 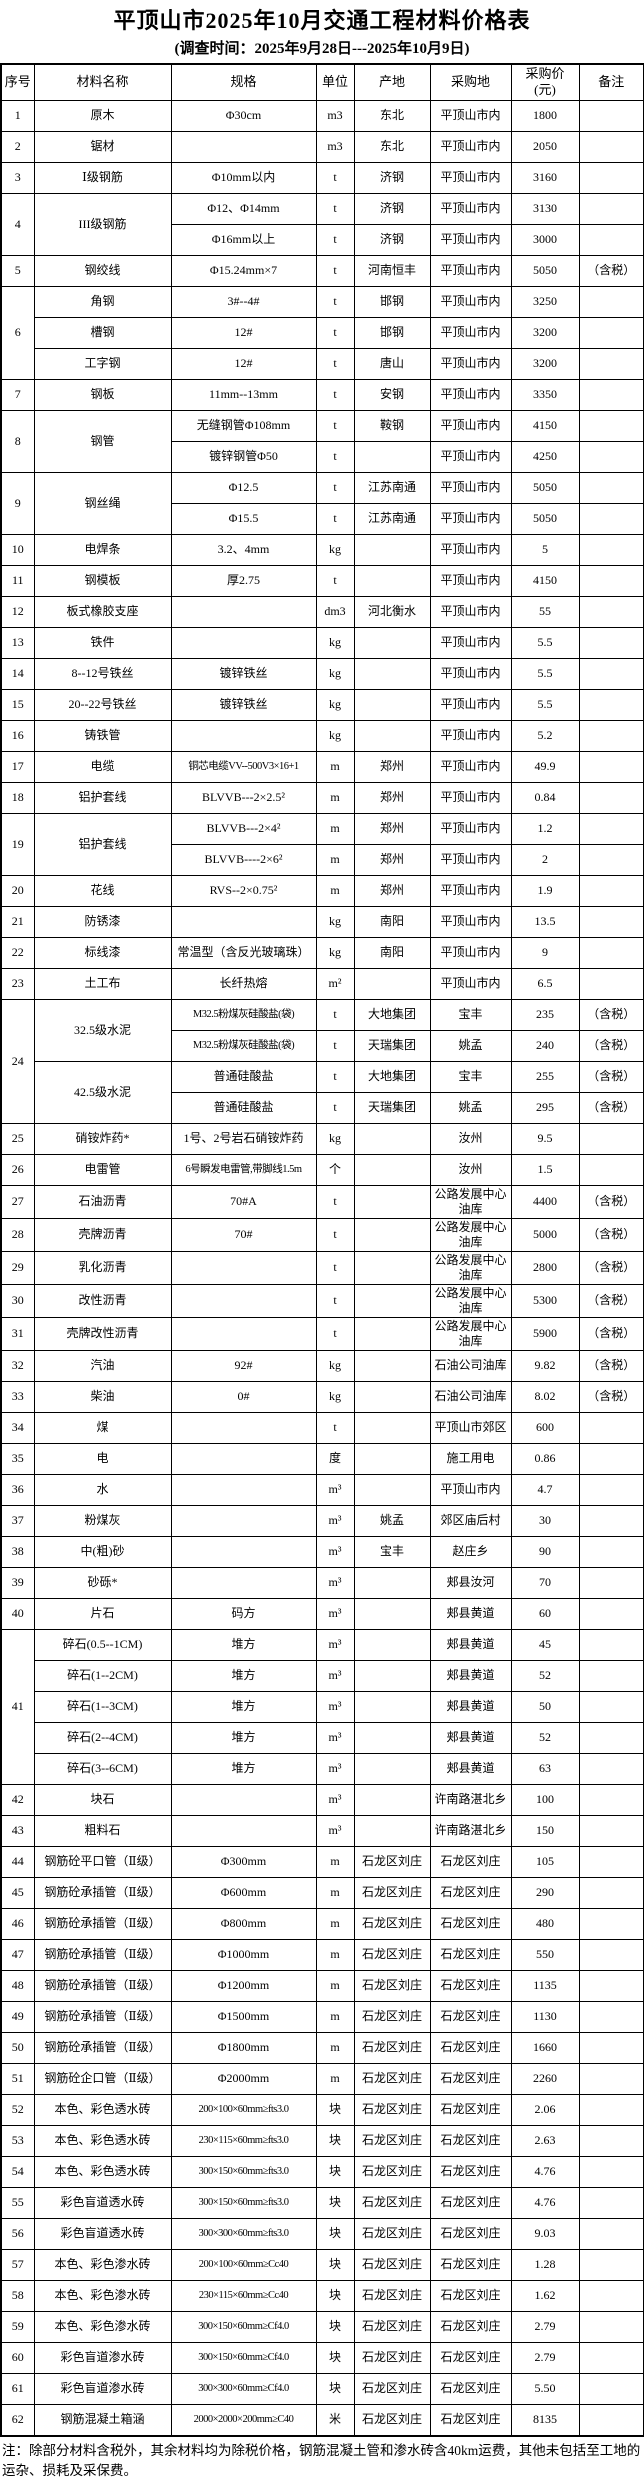 What do you see at coordinates (392, 239) in the screenshot?
I see `table-cell: 济钢` at bounding box center [392, 239].